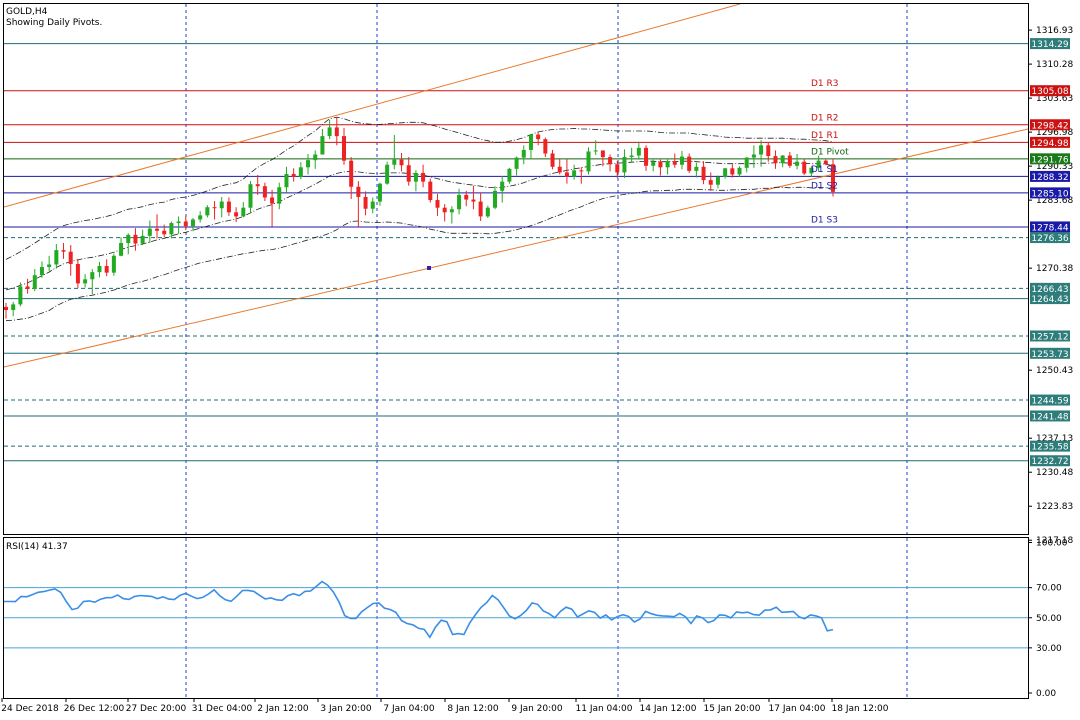  What do you see at coordinates (156, 709) in the screenshot?
I see `time-tick-label: 27 Dec 20:00` at bounding box center [156, 709].